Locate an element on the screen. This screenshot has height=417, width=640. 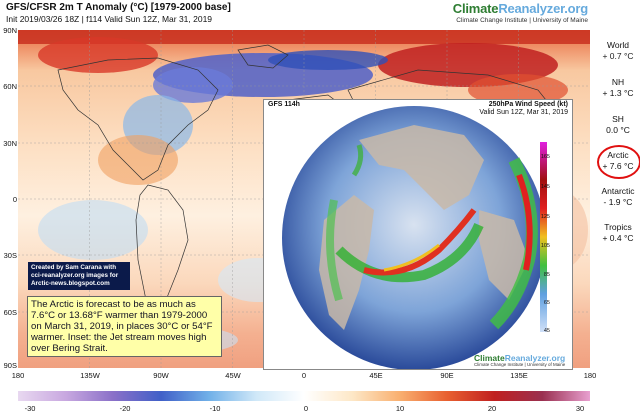
inset-valid-time: Valid Sun 12Z, Mar 31, 2019 is located at coordinates (523, 112).